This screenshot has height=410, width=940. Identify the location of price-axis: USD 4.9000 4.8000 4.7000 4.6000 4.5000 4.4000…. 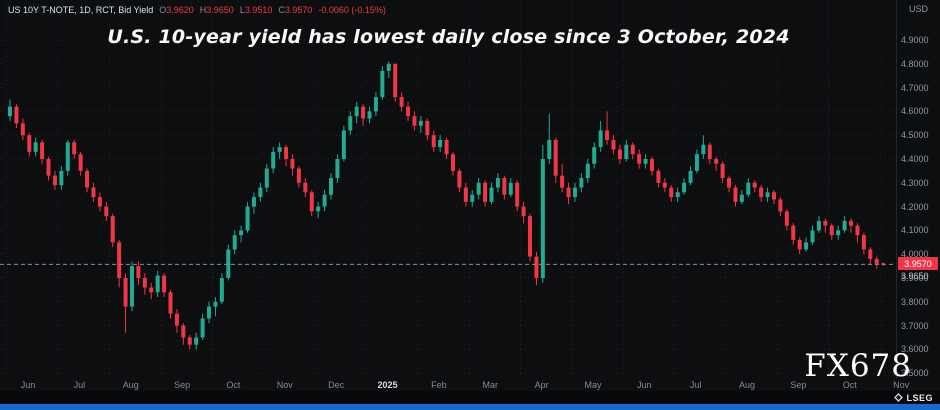
(918, 189).